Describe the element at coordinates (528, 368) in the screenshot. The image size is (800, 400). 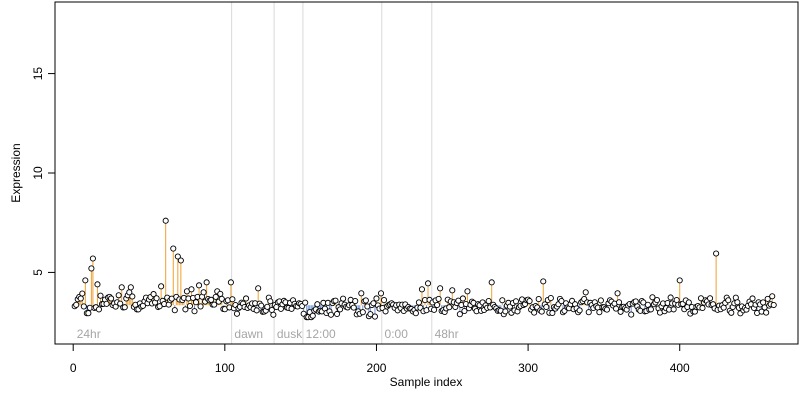
I see `x-tick-label: 300` at that location.